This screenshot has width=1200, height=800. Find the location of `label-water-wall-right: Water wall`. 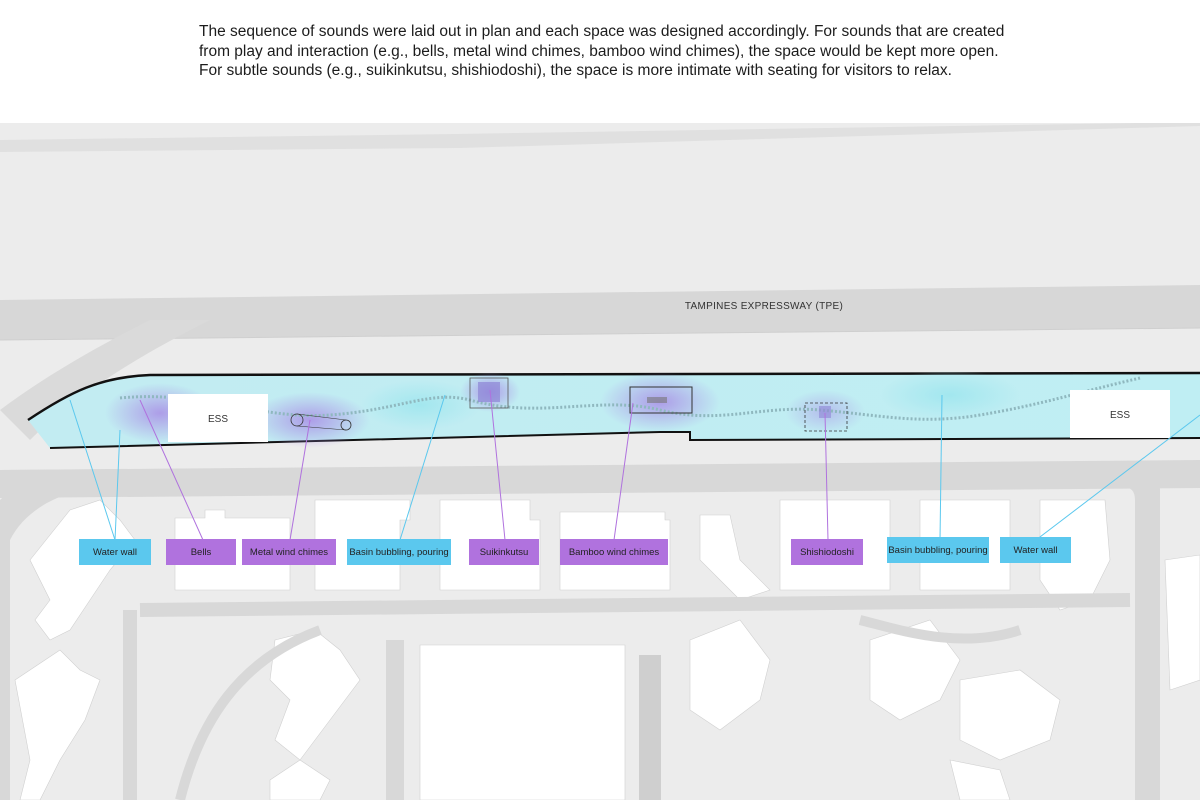

label-water-wall-right: Water wall is located at coordinates (1035, 550).